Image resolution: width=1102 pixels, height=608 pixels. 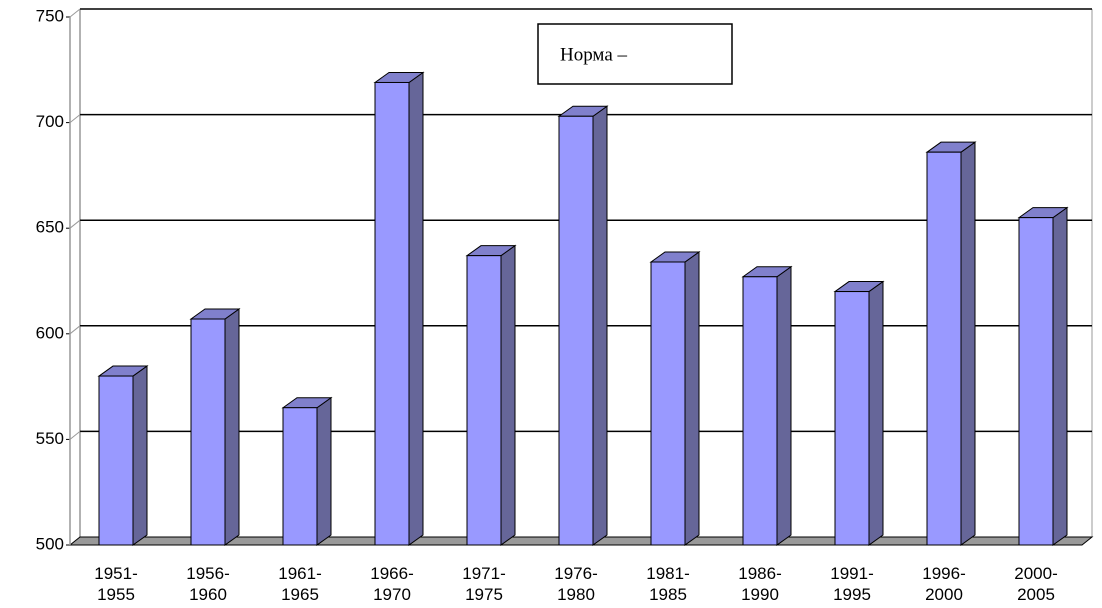 What do you see at coordinates (50, 121) in the screenshot?
I see `y-tick-label: 700` at bounding box center [50, 121].